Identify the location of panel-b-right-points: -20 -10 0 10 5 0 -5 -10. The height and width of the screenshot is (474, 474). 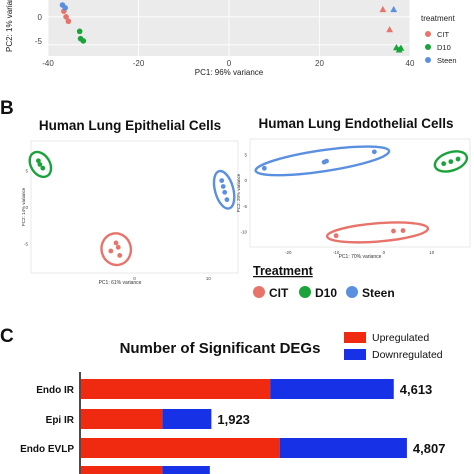
(354, 200).